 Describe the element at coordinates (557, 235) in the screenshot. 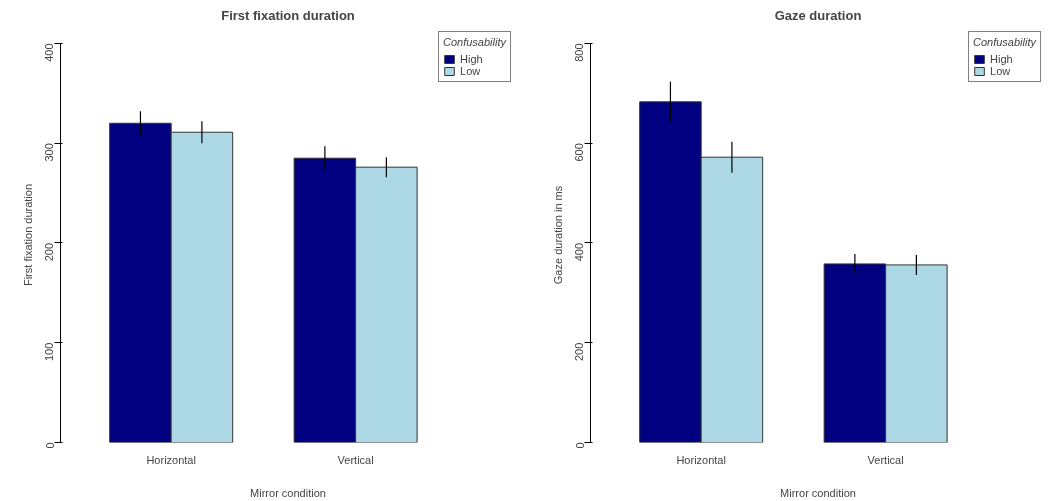

I see `y-axis-title: Gaze duration in ms` at that location.